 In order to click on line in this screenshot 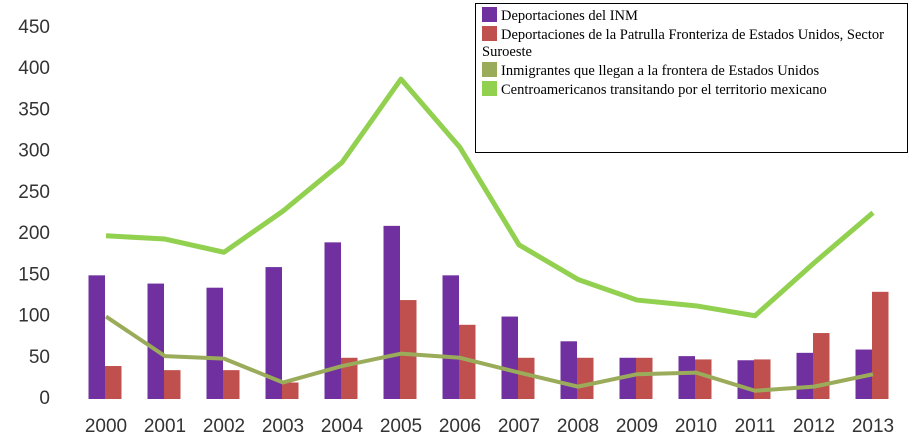, I will do `click(489, 353)`.